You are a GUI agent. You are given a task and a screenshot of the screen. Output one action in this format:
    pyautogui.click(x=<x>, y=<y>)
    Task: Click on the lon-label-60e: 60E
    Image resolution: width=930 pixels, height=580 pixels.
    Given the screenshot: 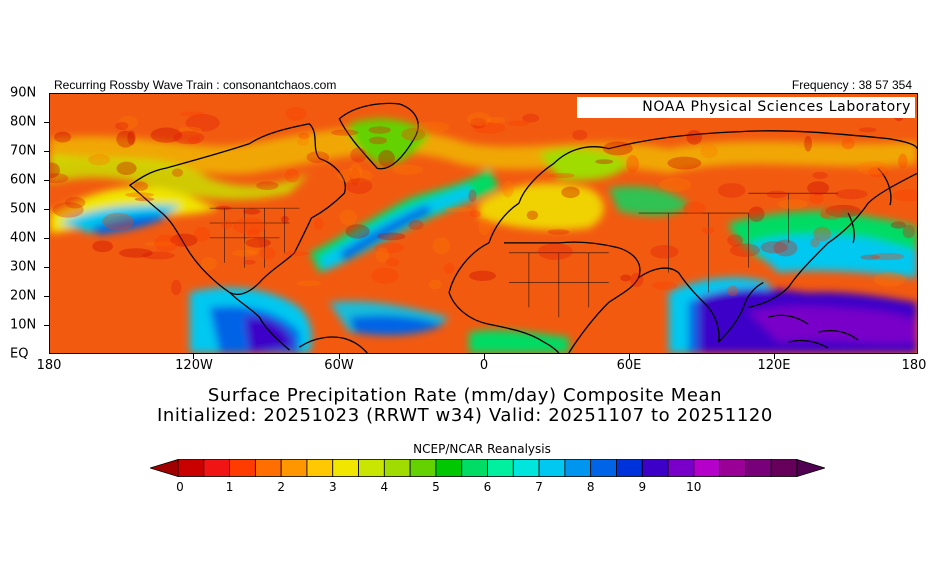 What is the action you would take?
    pyautogui.click(x=629, y=365)
    